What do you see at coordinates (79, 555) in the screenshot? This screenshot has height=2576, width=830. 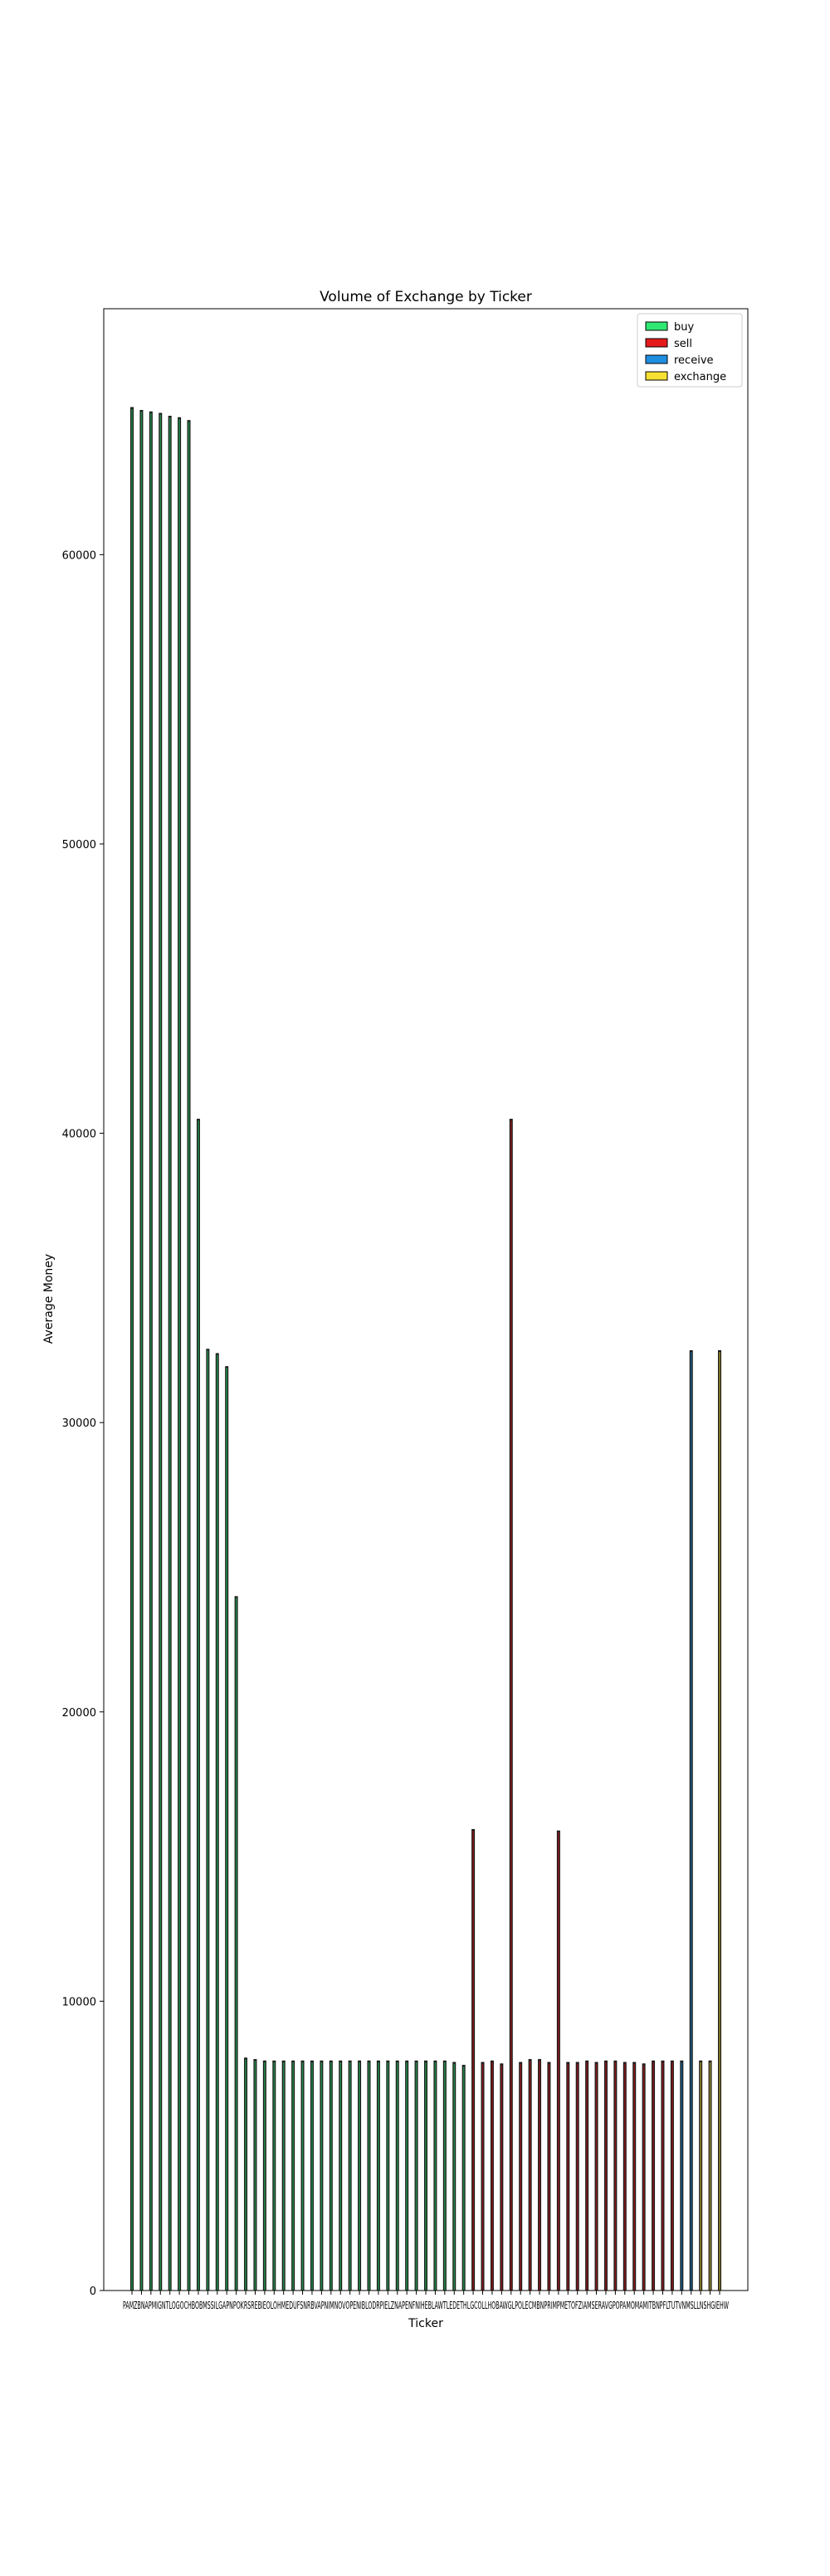 I see `y-tick-label: 60000` at bounding box center [79, 555].